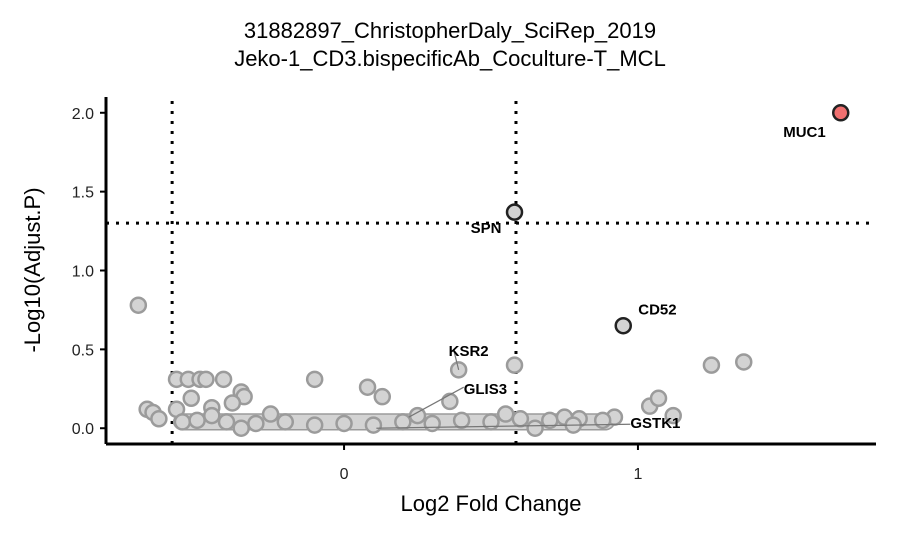  I want to click on y-tick-label: 2.0, so click(83, 114).